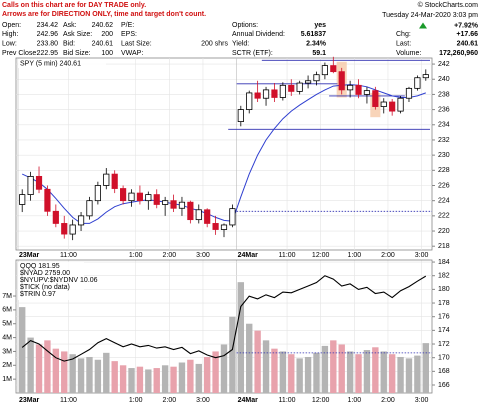  Describe the element at coordinates (245, 25) in the screenshot. I see `field-label: Options:` at that location.